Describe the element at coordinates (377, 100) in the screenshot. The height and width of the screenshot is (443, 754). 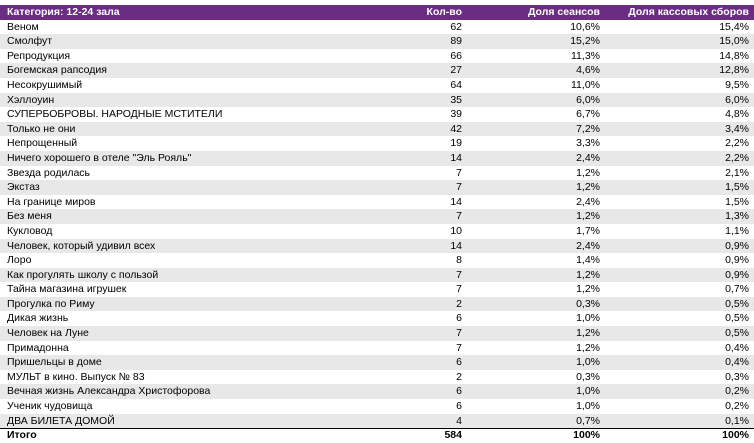
I see `table-row: Хэллоуин 35 6,0% 6,0%` at that location.